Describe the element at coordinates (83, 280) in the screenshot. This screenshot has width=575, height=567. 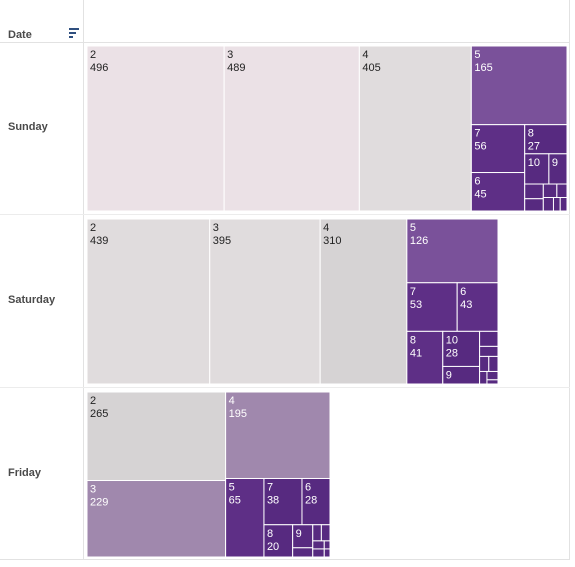
I see `header-column-divider` at that location.